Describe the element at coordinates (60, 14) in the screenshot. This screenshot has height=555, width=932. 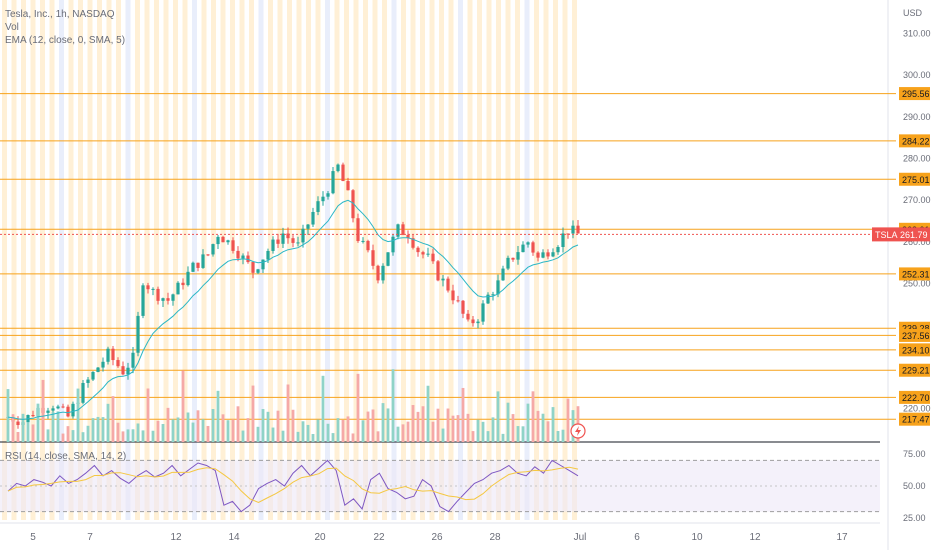
I see `symbol-title: Tesla, Inc., 1h, NASDAQ` at that location.